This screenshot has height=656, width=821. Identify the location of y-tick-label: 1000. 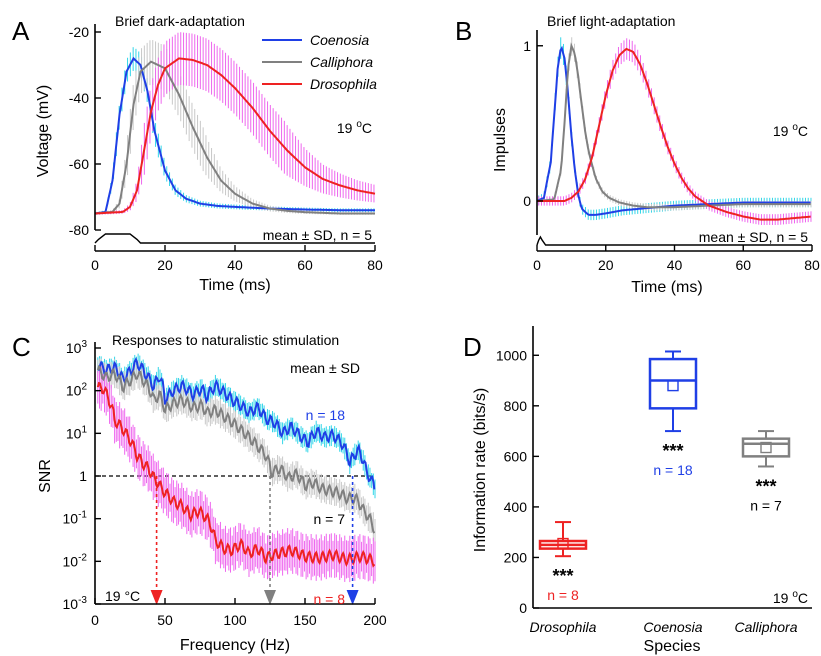
(511, 355).